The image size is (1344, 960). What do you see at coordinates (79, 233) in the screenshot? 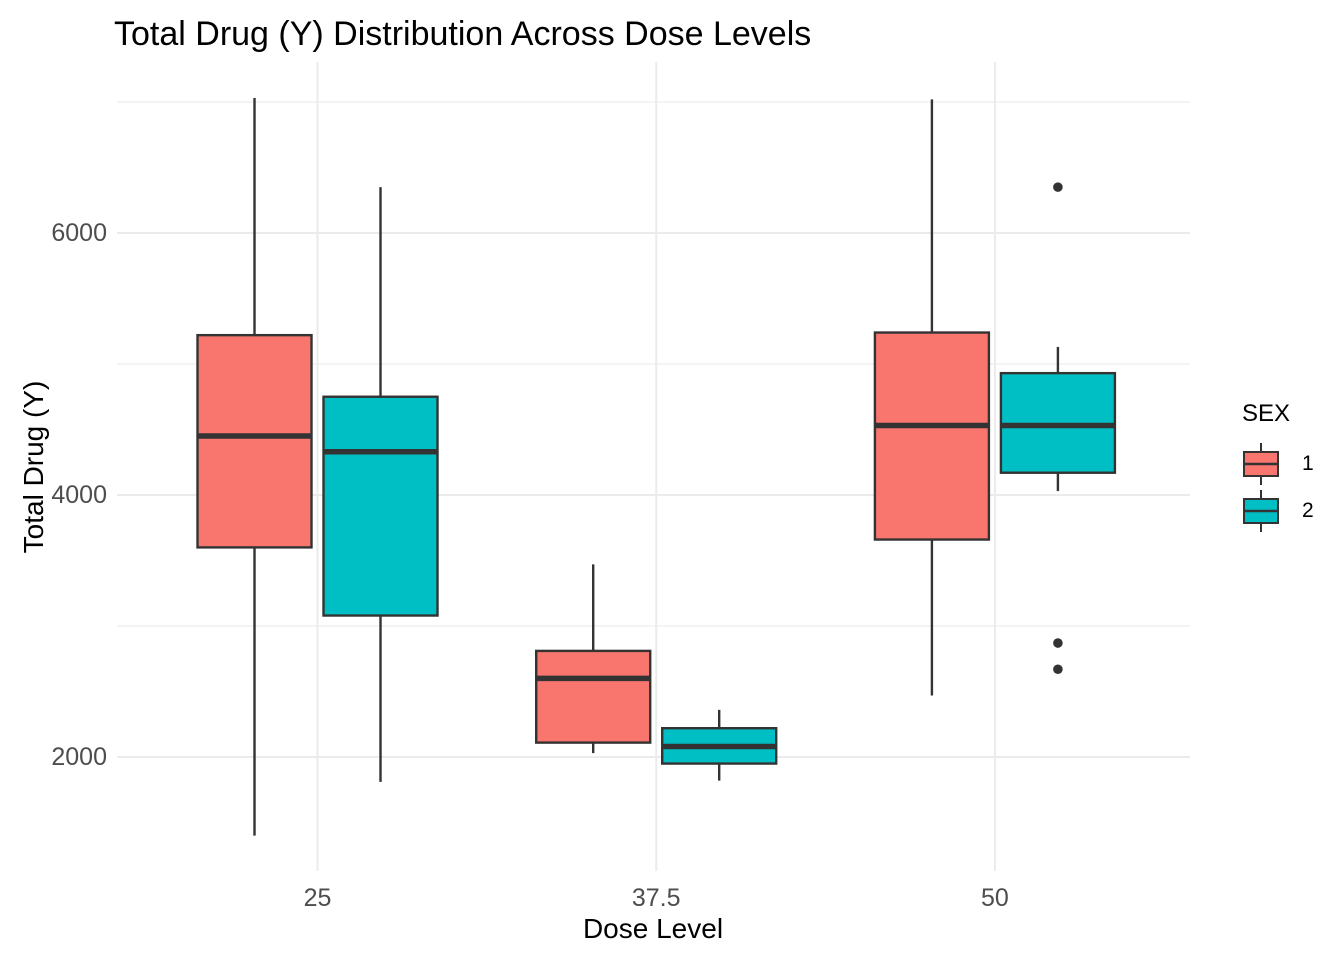
I see `y-tick-label: 6000` at bounding box center [79, 233].